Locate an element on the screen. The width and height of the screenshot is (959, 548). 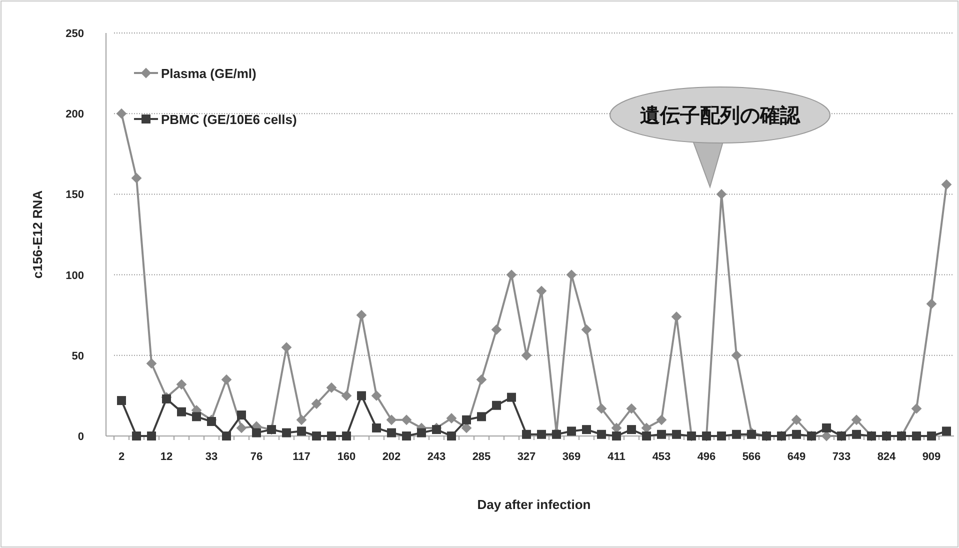
x-tick-label: 2 is located at coordinates (121, 457).